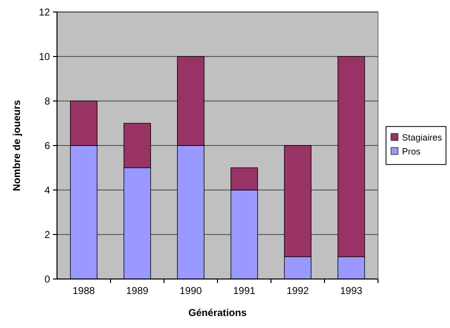 This screenshot has width=450, height=328. I want to click on y-axis-title: Nombre de joueurs, so click(17, 146).